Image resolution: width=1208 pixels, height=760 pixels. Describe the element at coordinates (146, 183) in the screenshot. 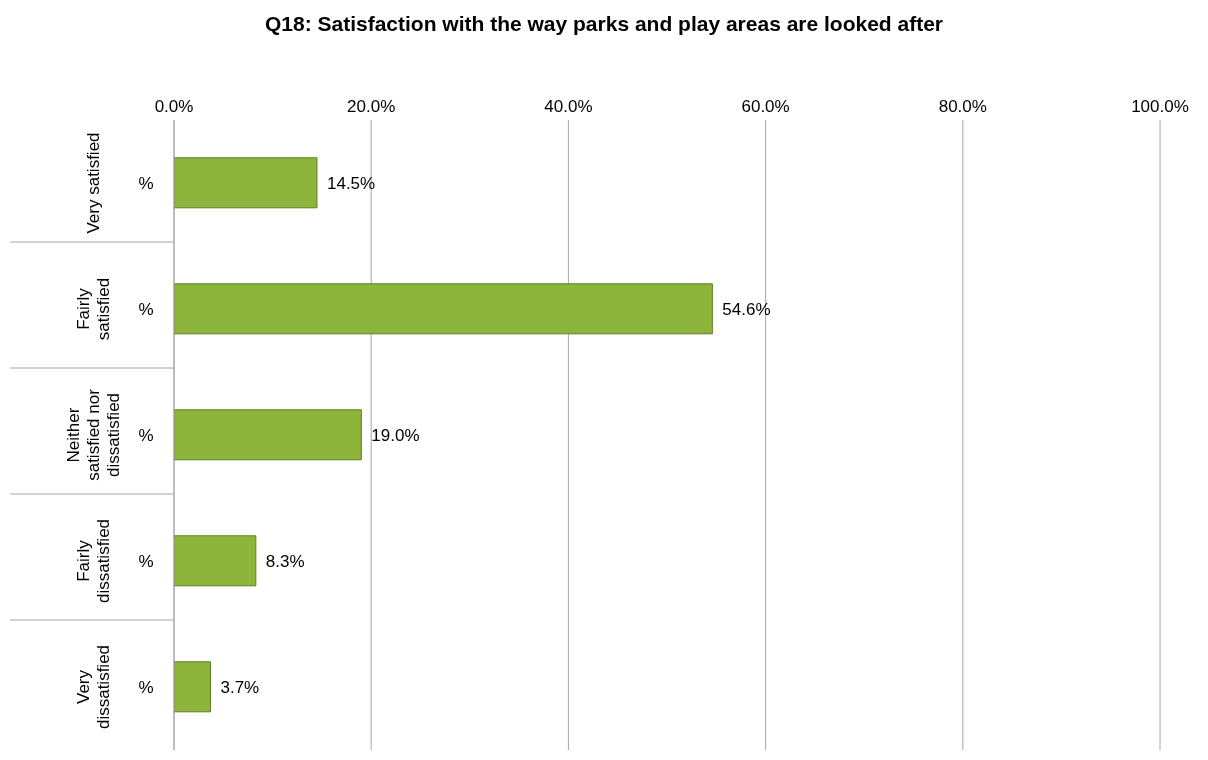

I see `series-label: %` at that location.